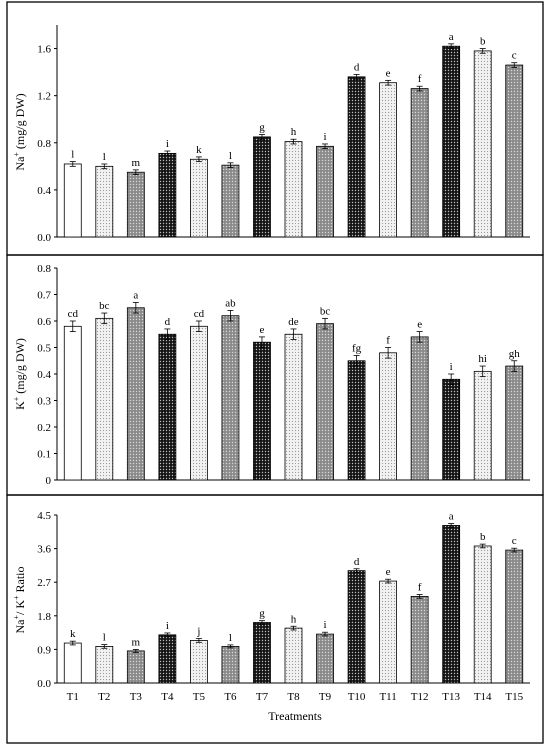  What do you see at coordinates (44, 144) in the screenshot?
I see `na-y-tick-label: 0.8` at bounding box center [44, 144].